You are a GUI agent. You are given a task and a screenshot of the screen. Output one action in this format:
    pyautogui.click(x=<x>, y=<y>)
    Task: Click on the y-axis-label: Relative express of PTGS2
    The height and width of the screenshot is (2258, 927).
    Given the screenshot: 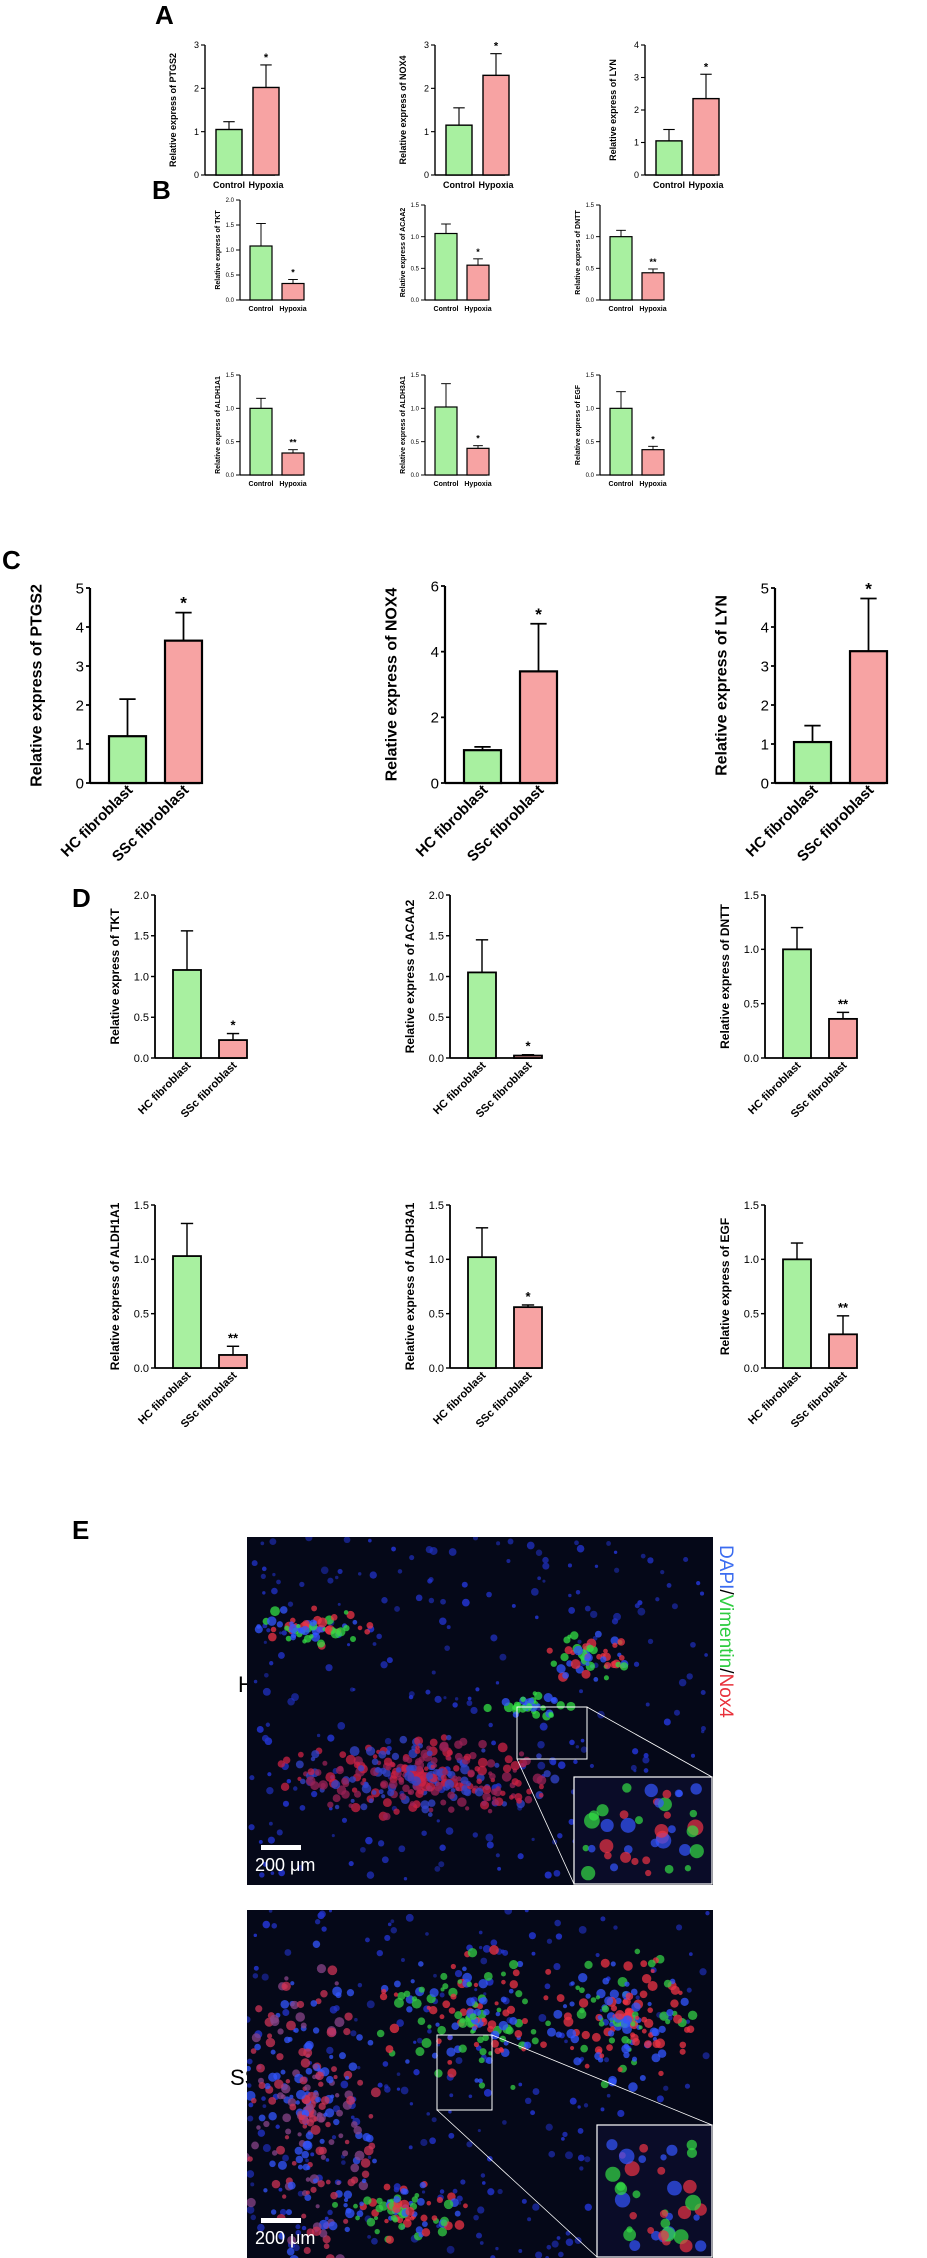 What is the action you would take?
    pyautogui.click(x=36, y=685)
    